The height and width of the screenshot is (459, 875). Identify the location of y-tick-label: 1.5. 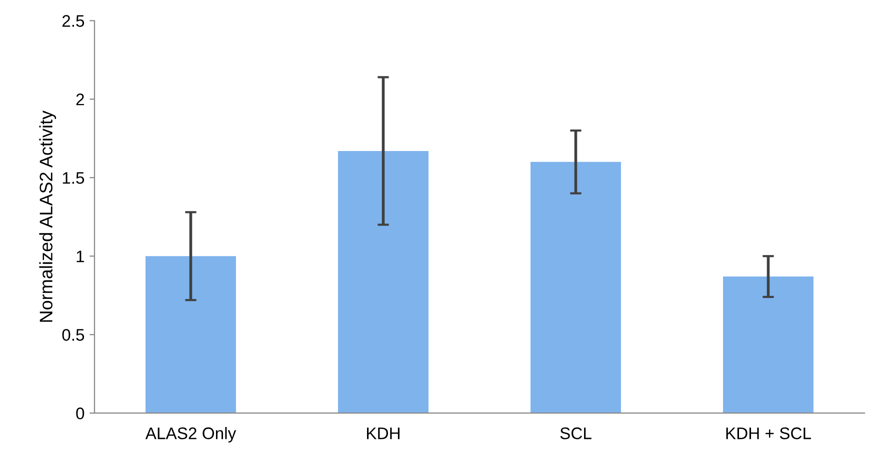
(73, 178).